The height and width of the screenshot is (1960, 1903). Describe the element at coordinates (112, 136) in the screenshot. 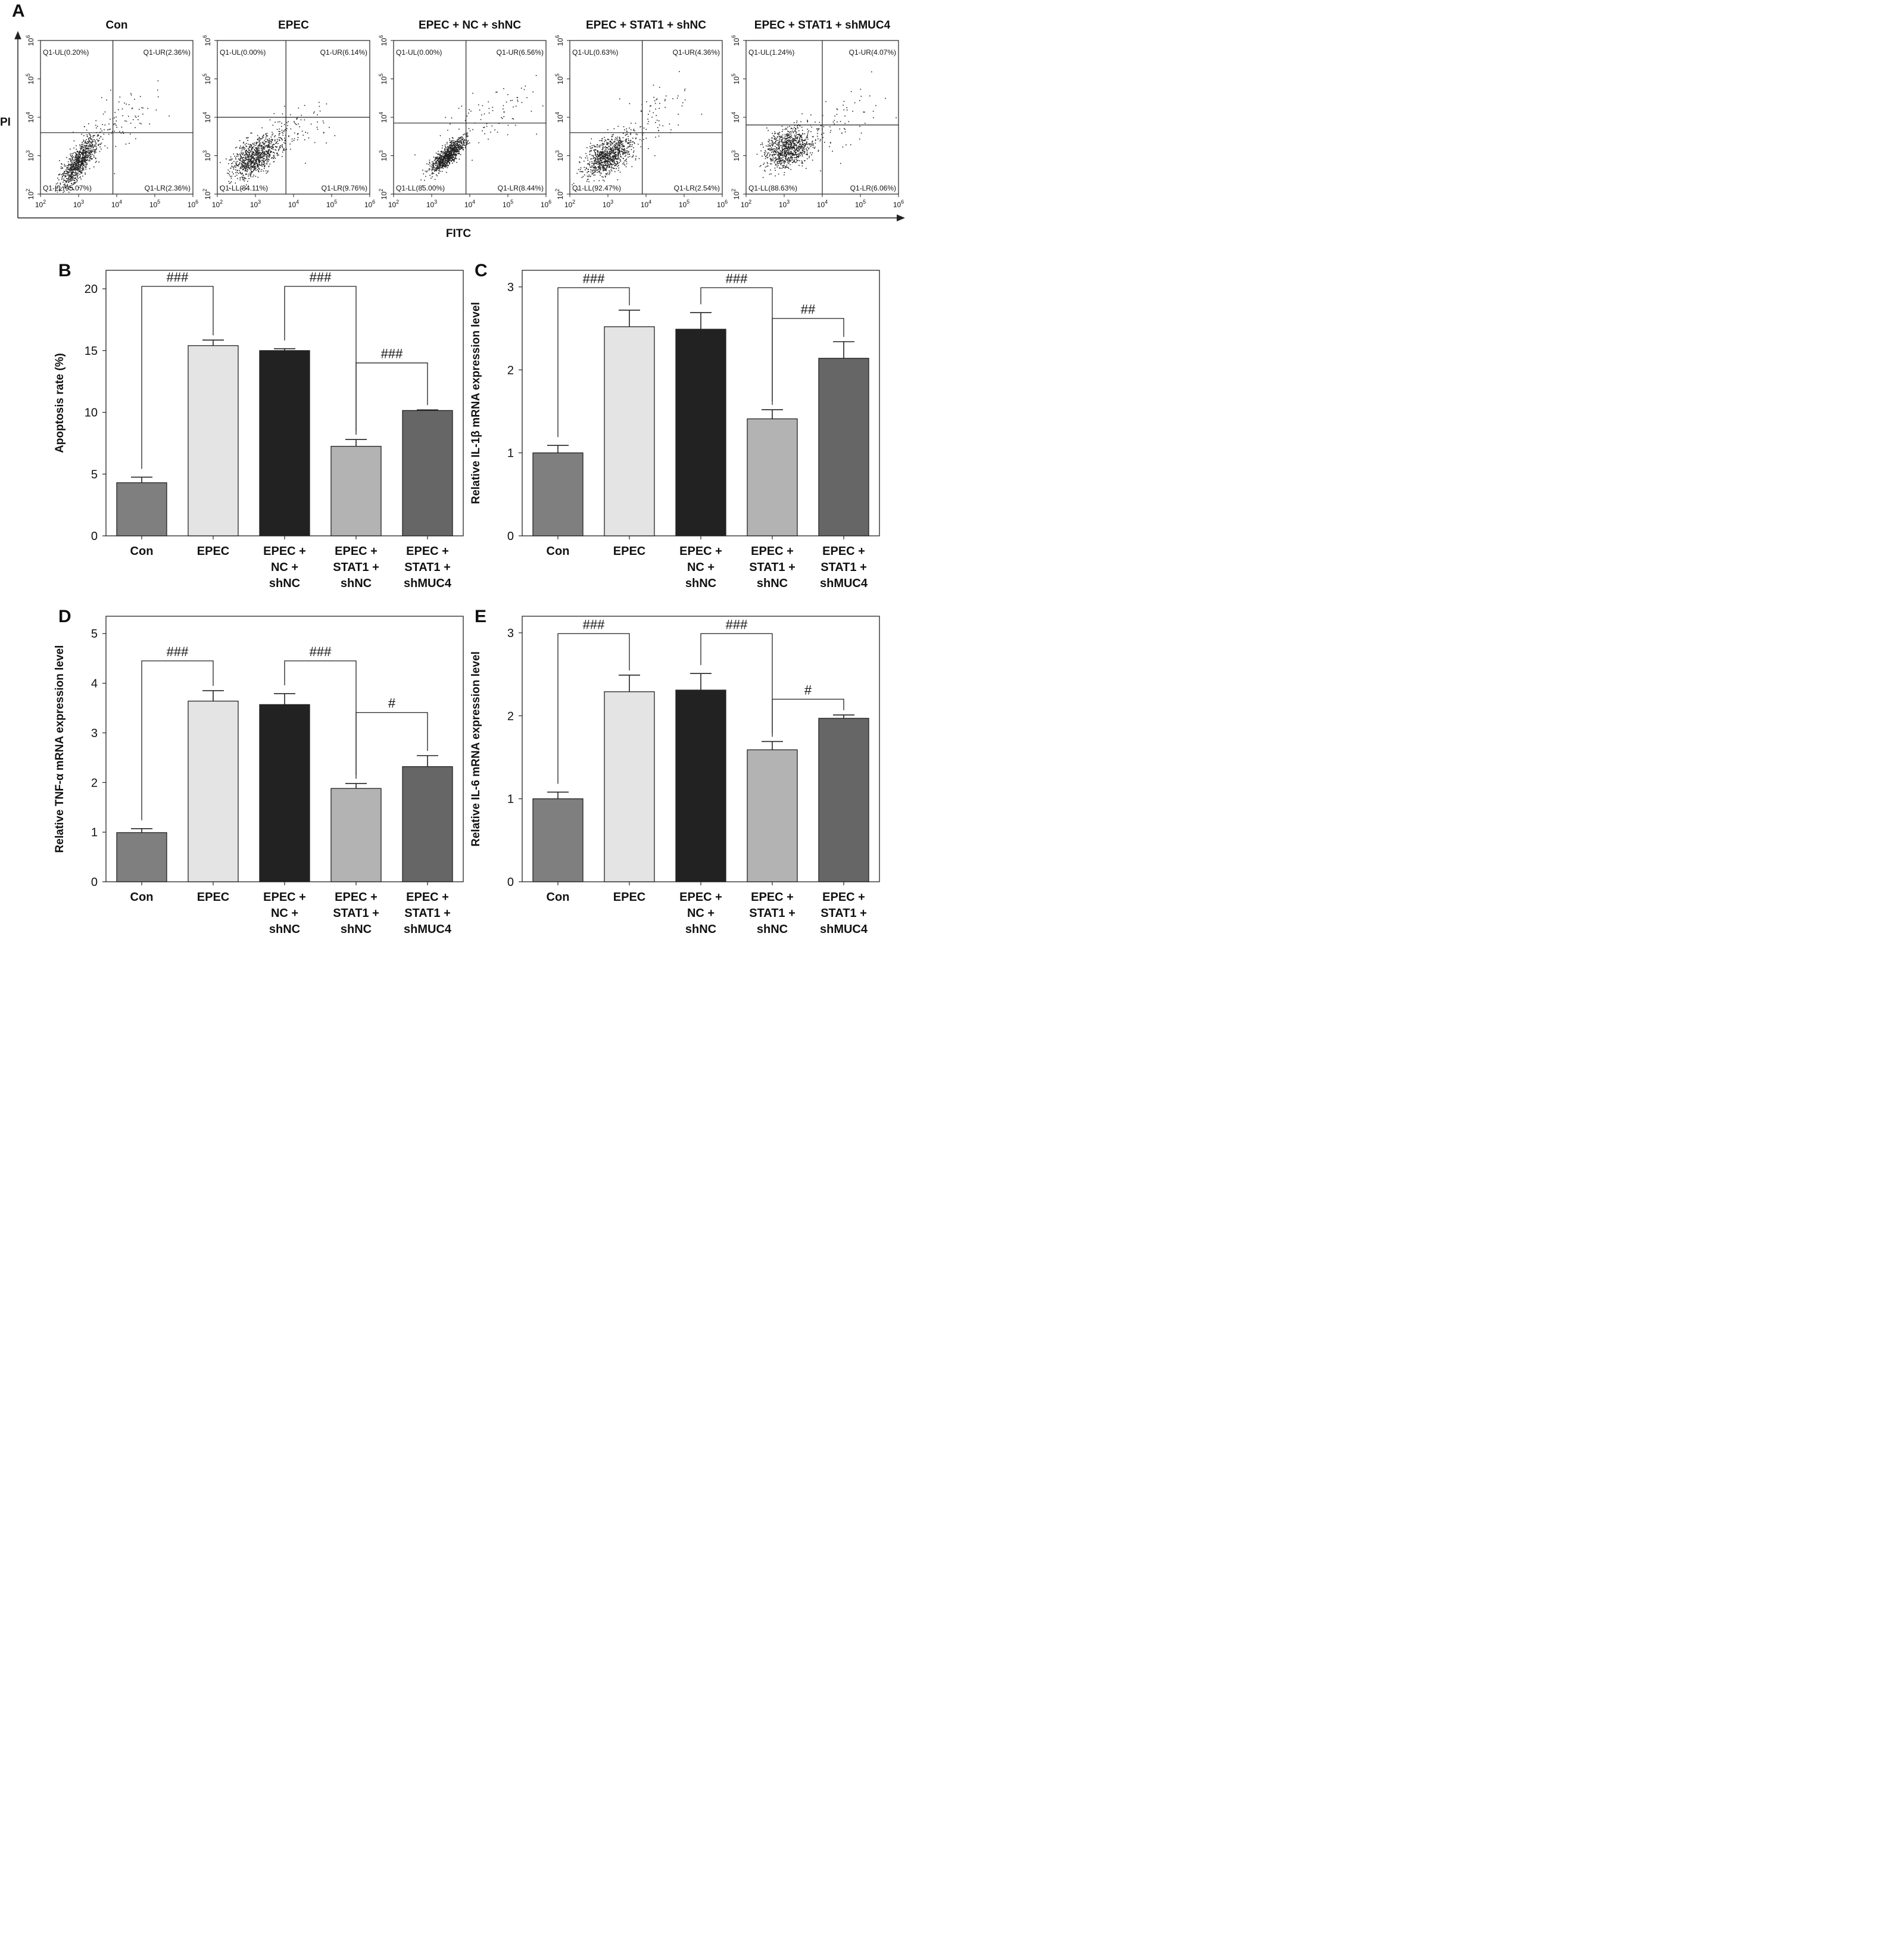

I see `flow-events` at that location.